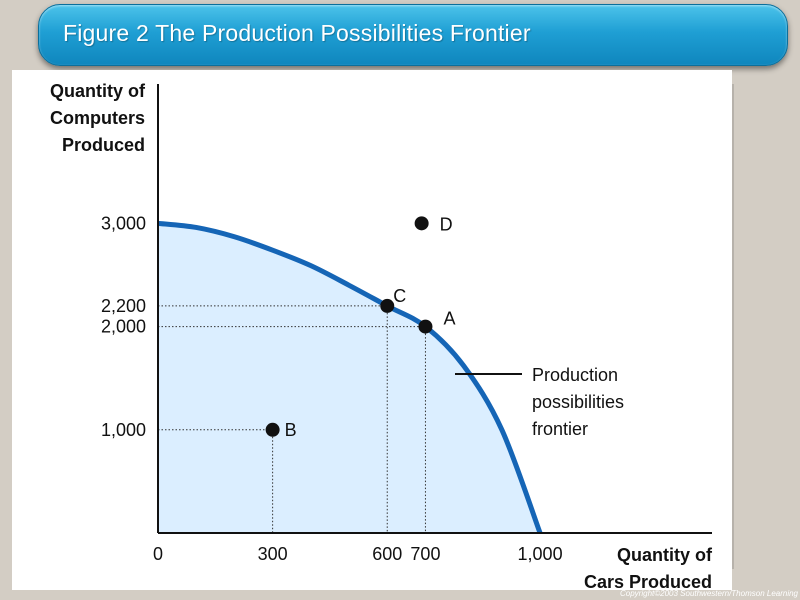 The height and width of the screenshot is (600, 800). I want to click on x-axis-title-line: Cars Produced, so click(647, 582).